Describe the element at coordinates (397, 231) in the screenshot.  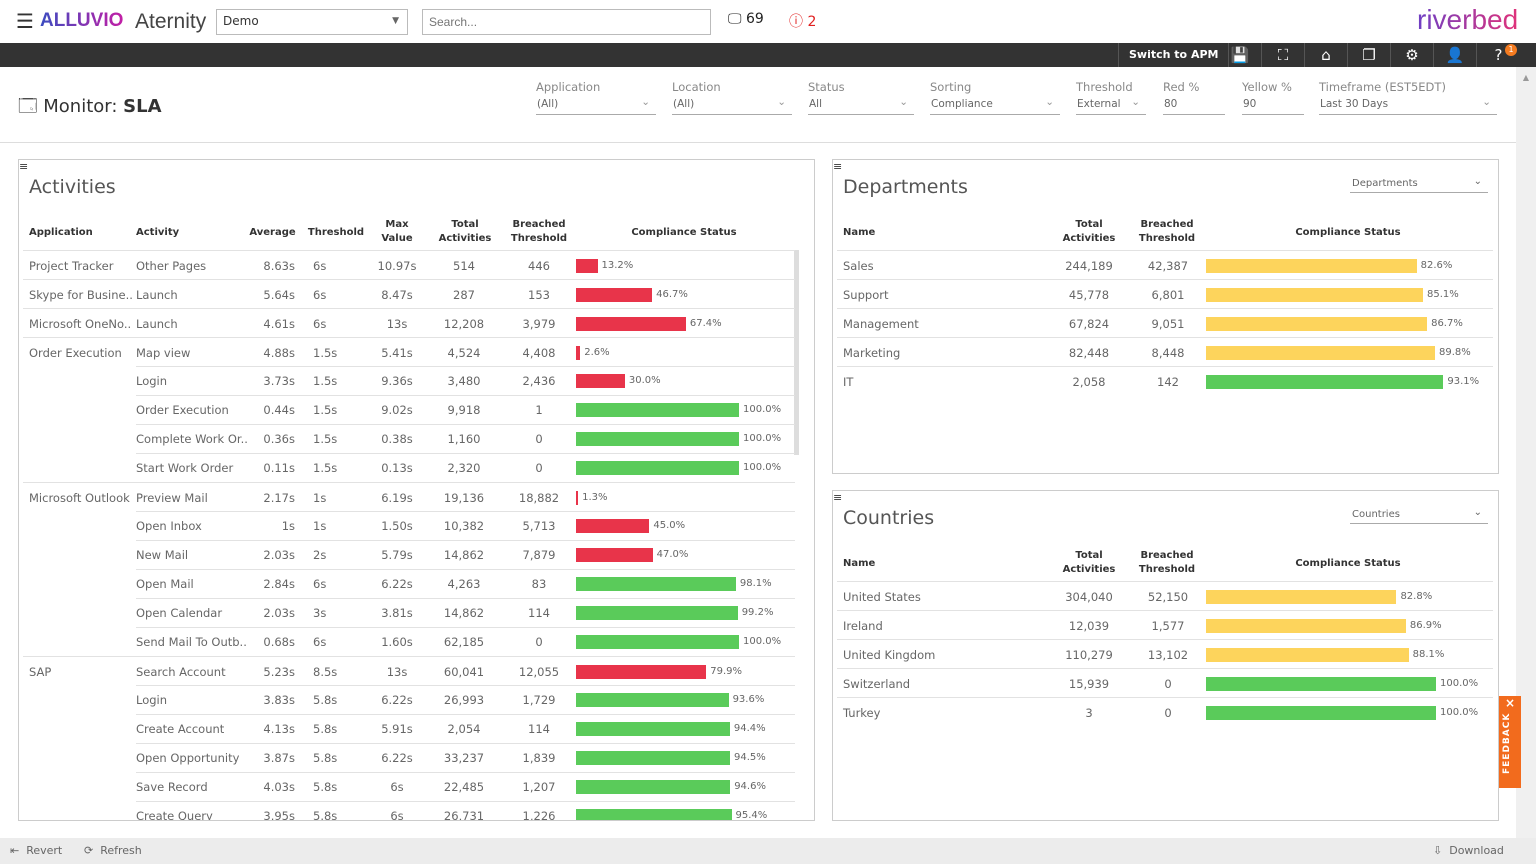
I see `column-header: Max Value` at that location.